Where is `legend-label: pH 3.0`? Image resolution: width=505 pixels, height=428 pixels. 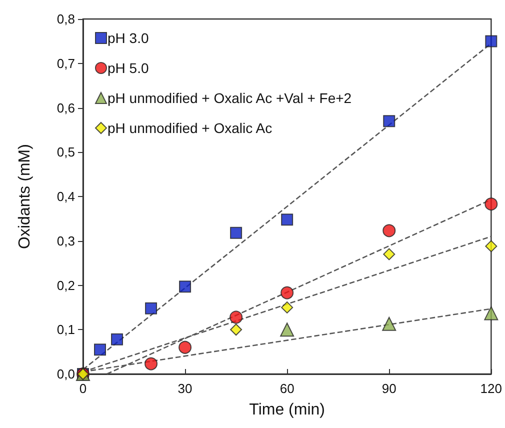
legend-label: pH 3.0 is located at coordinates (128, 38).